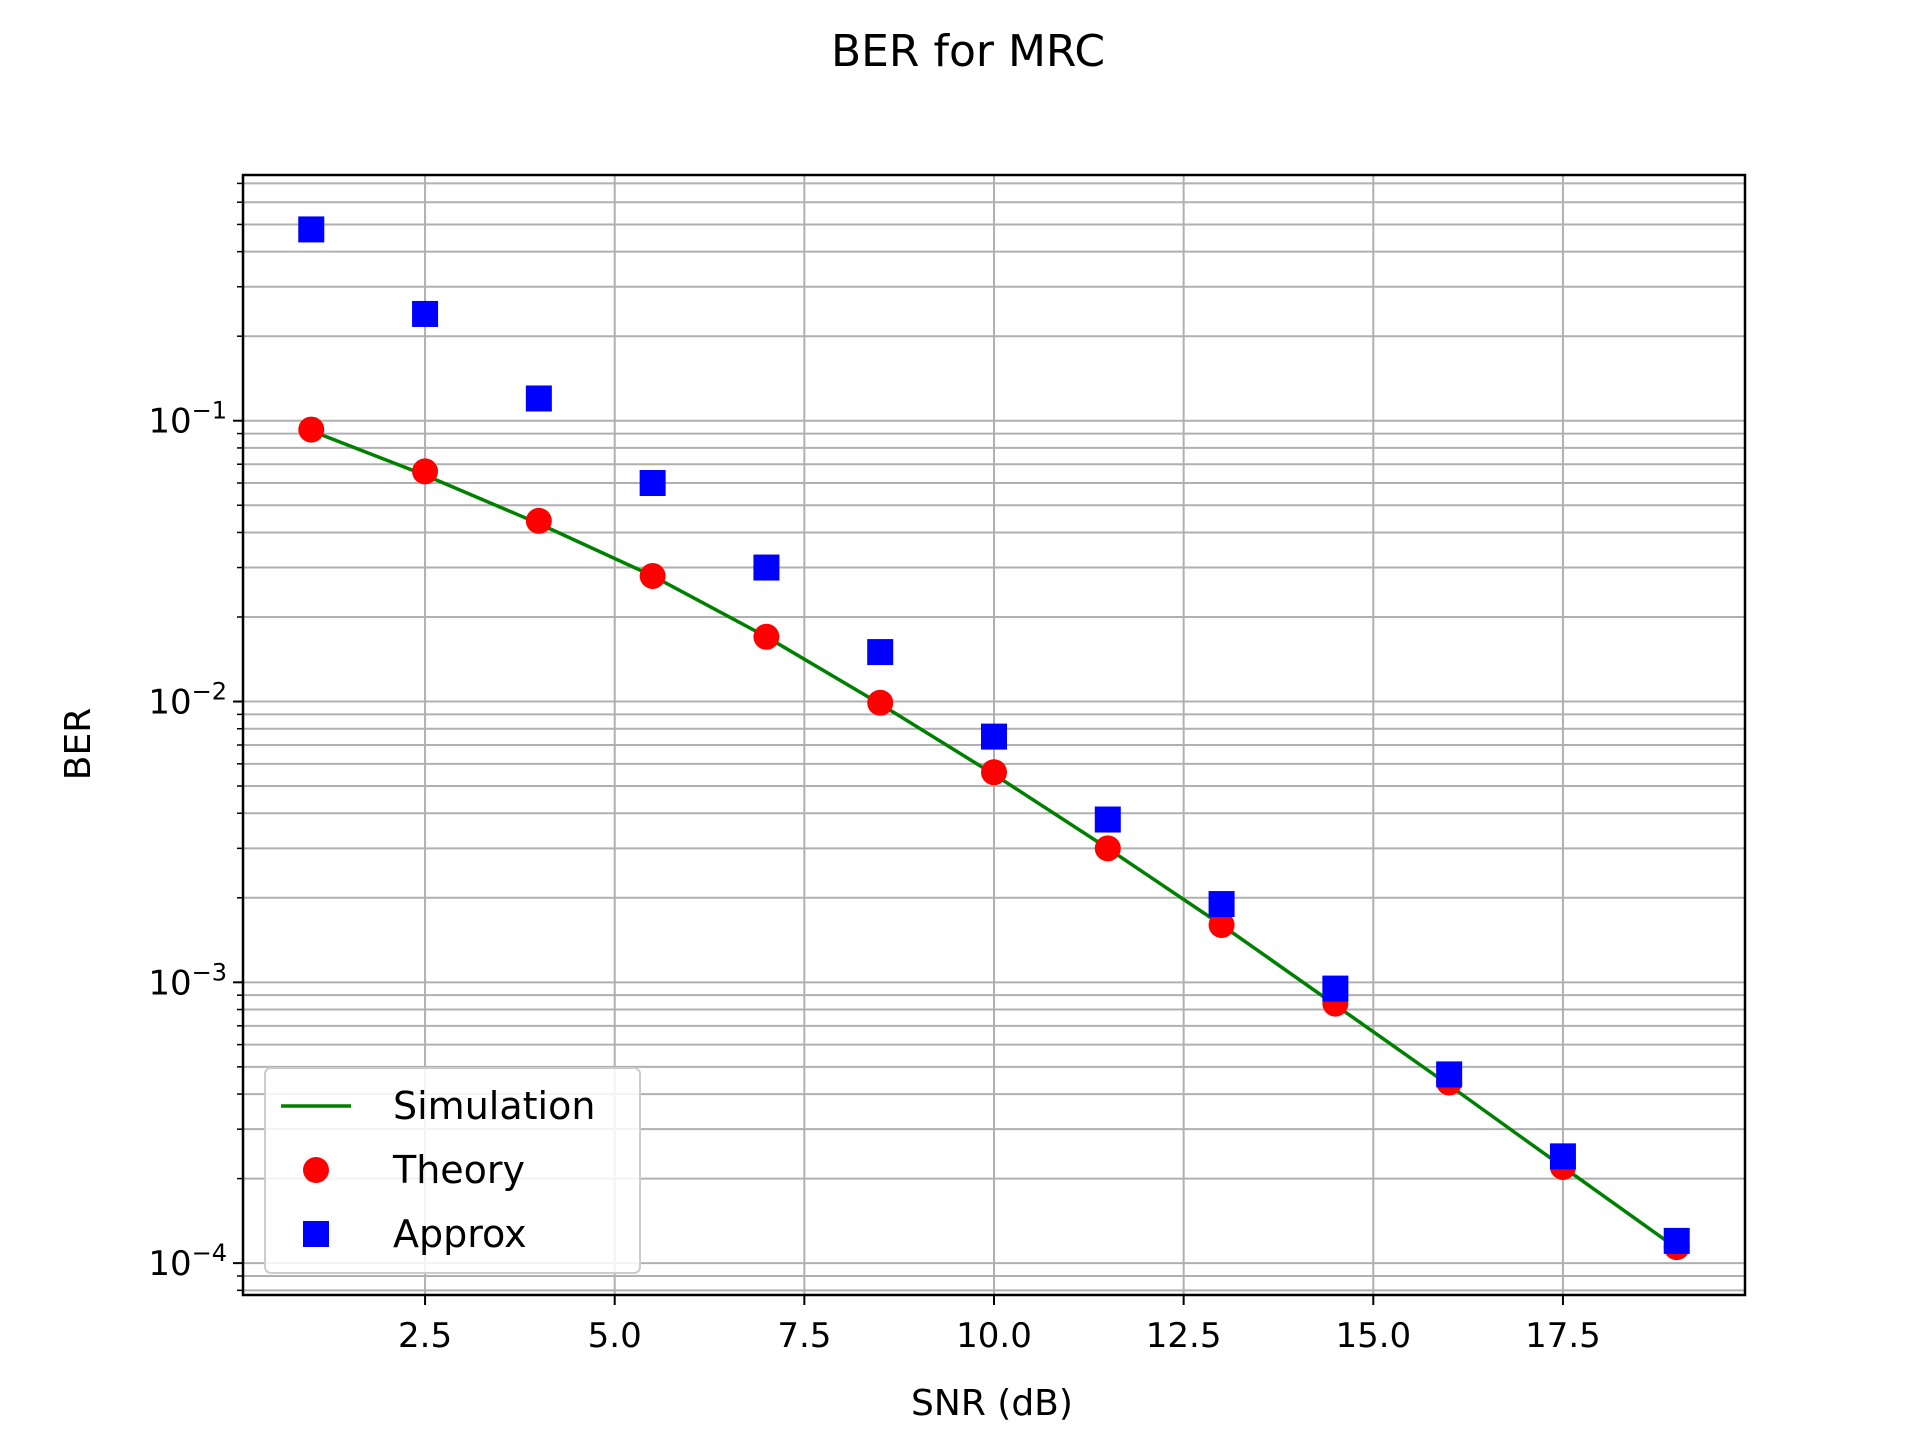 This screenshot has width=1920, height=1440. What do you see at coordinates (992, 1403) in the screenshot?
I see `x-axis-label: SNR (dB)` at bounding box center [992, 1403].